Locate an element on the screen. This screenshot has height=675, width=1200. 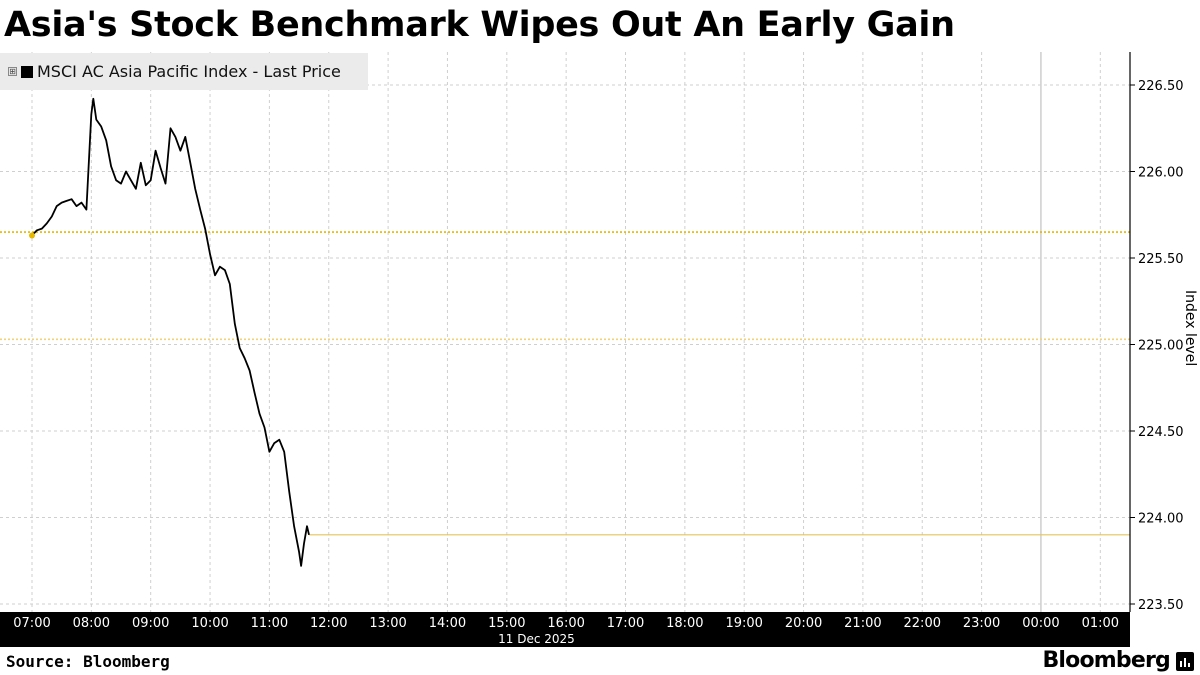
y-tick-label: 224.00 is located at coordinates (1161, 519).